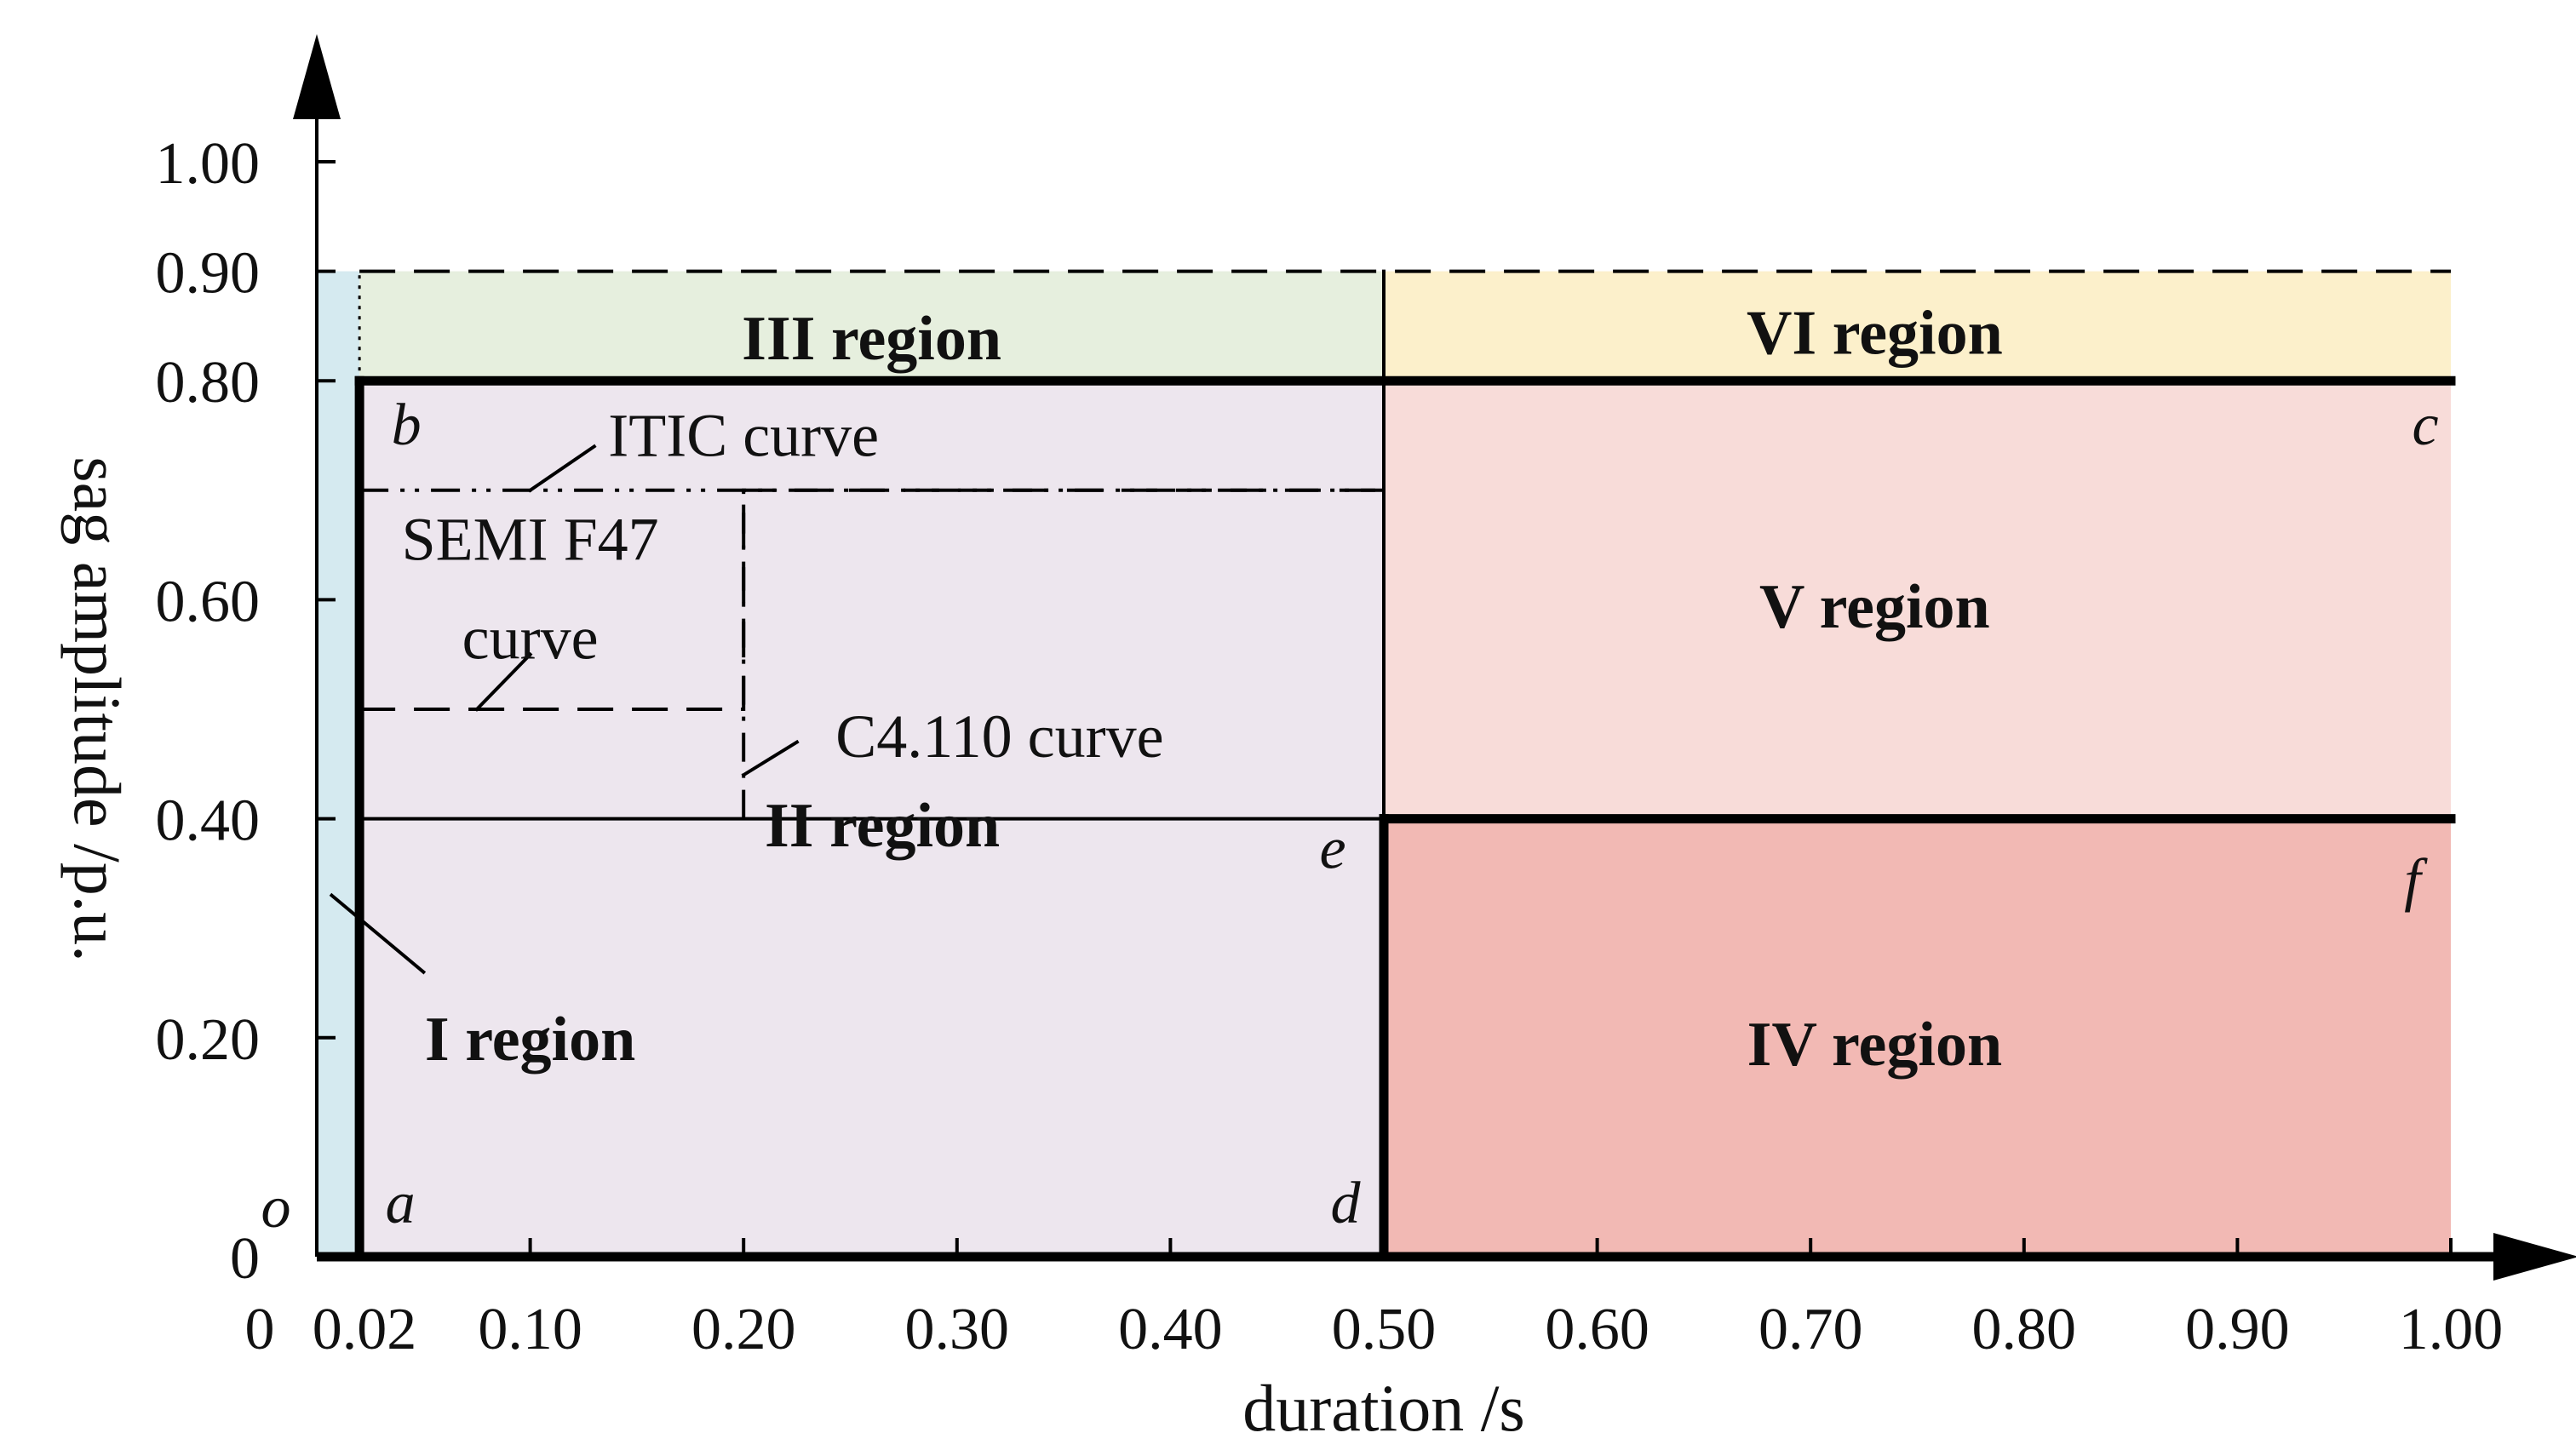  I want to click on y-axis-title: sag amplitude /p.u., so click(97, 709).